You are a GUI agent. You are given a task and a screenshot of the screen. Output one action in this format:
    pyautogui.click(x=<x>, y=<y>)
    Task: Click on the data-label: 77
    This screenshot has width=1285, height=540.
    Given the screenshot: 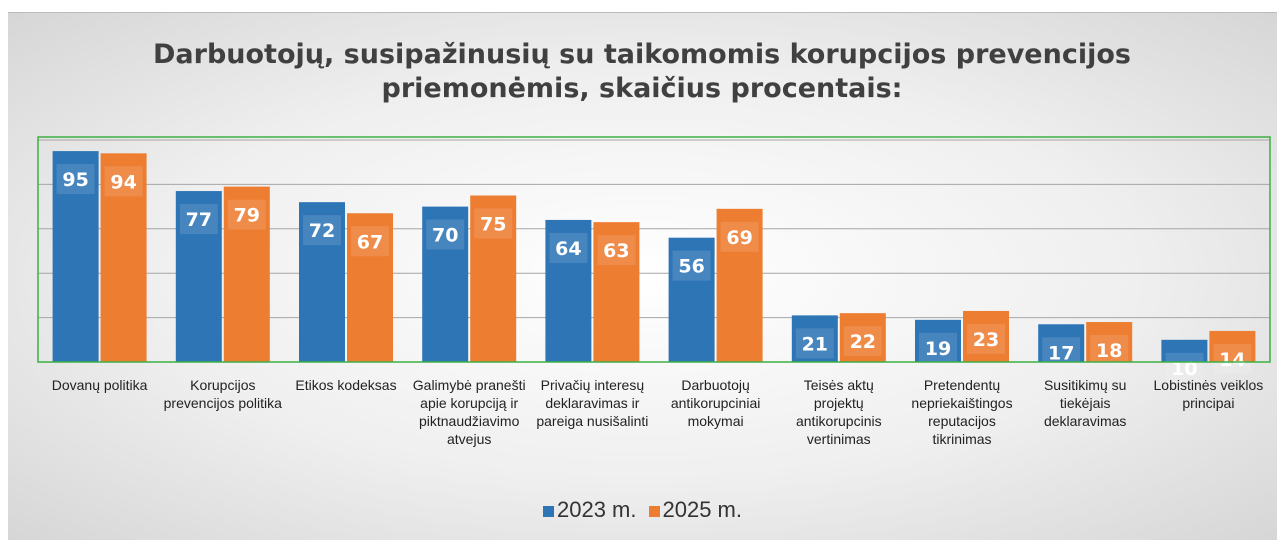 What is the action you would take?
    pyautogui.click(x=199, y=220)
    